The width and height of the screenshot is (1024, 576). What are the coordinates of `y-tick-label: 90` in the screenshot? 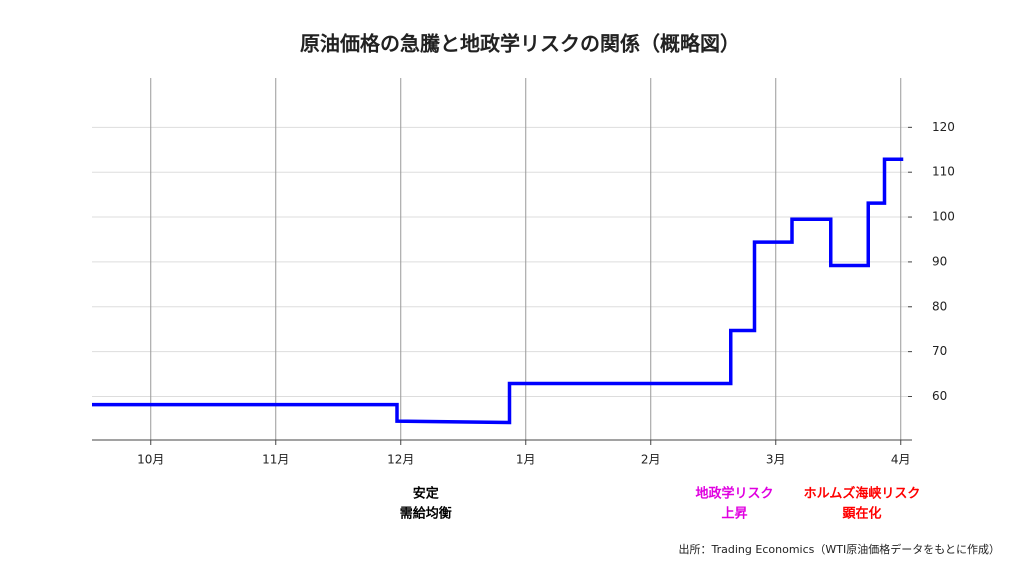 It's located at (939, 261).